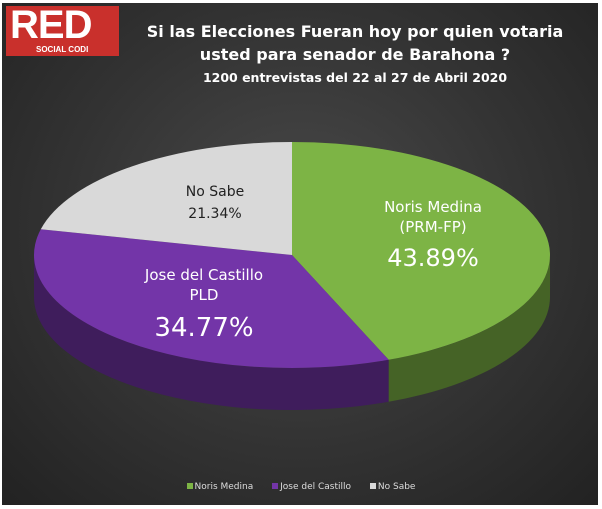 The width and height of the screenshot is (602, 509). Describe the element at coordinates (51, 25) in the screenshot. I see `logo-text: RED` at that location.